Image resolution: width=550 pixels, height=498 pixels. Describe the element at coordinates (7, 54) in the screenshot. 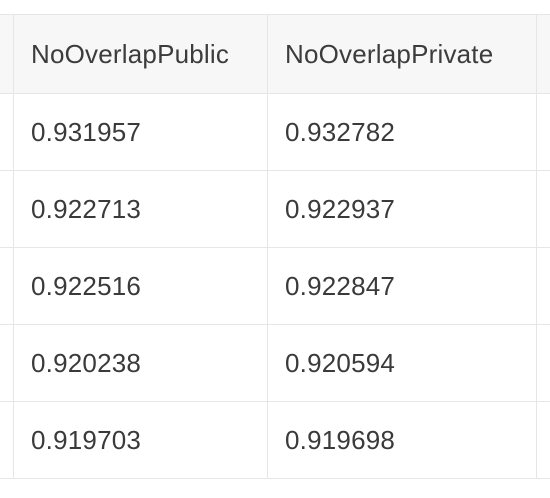

I see `header-cell-left-edge` at that location.